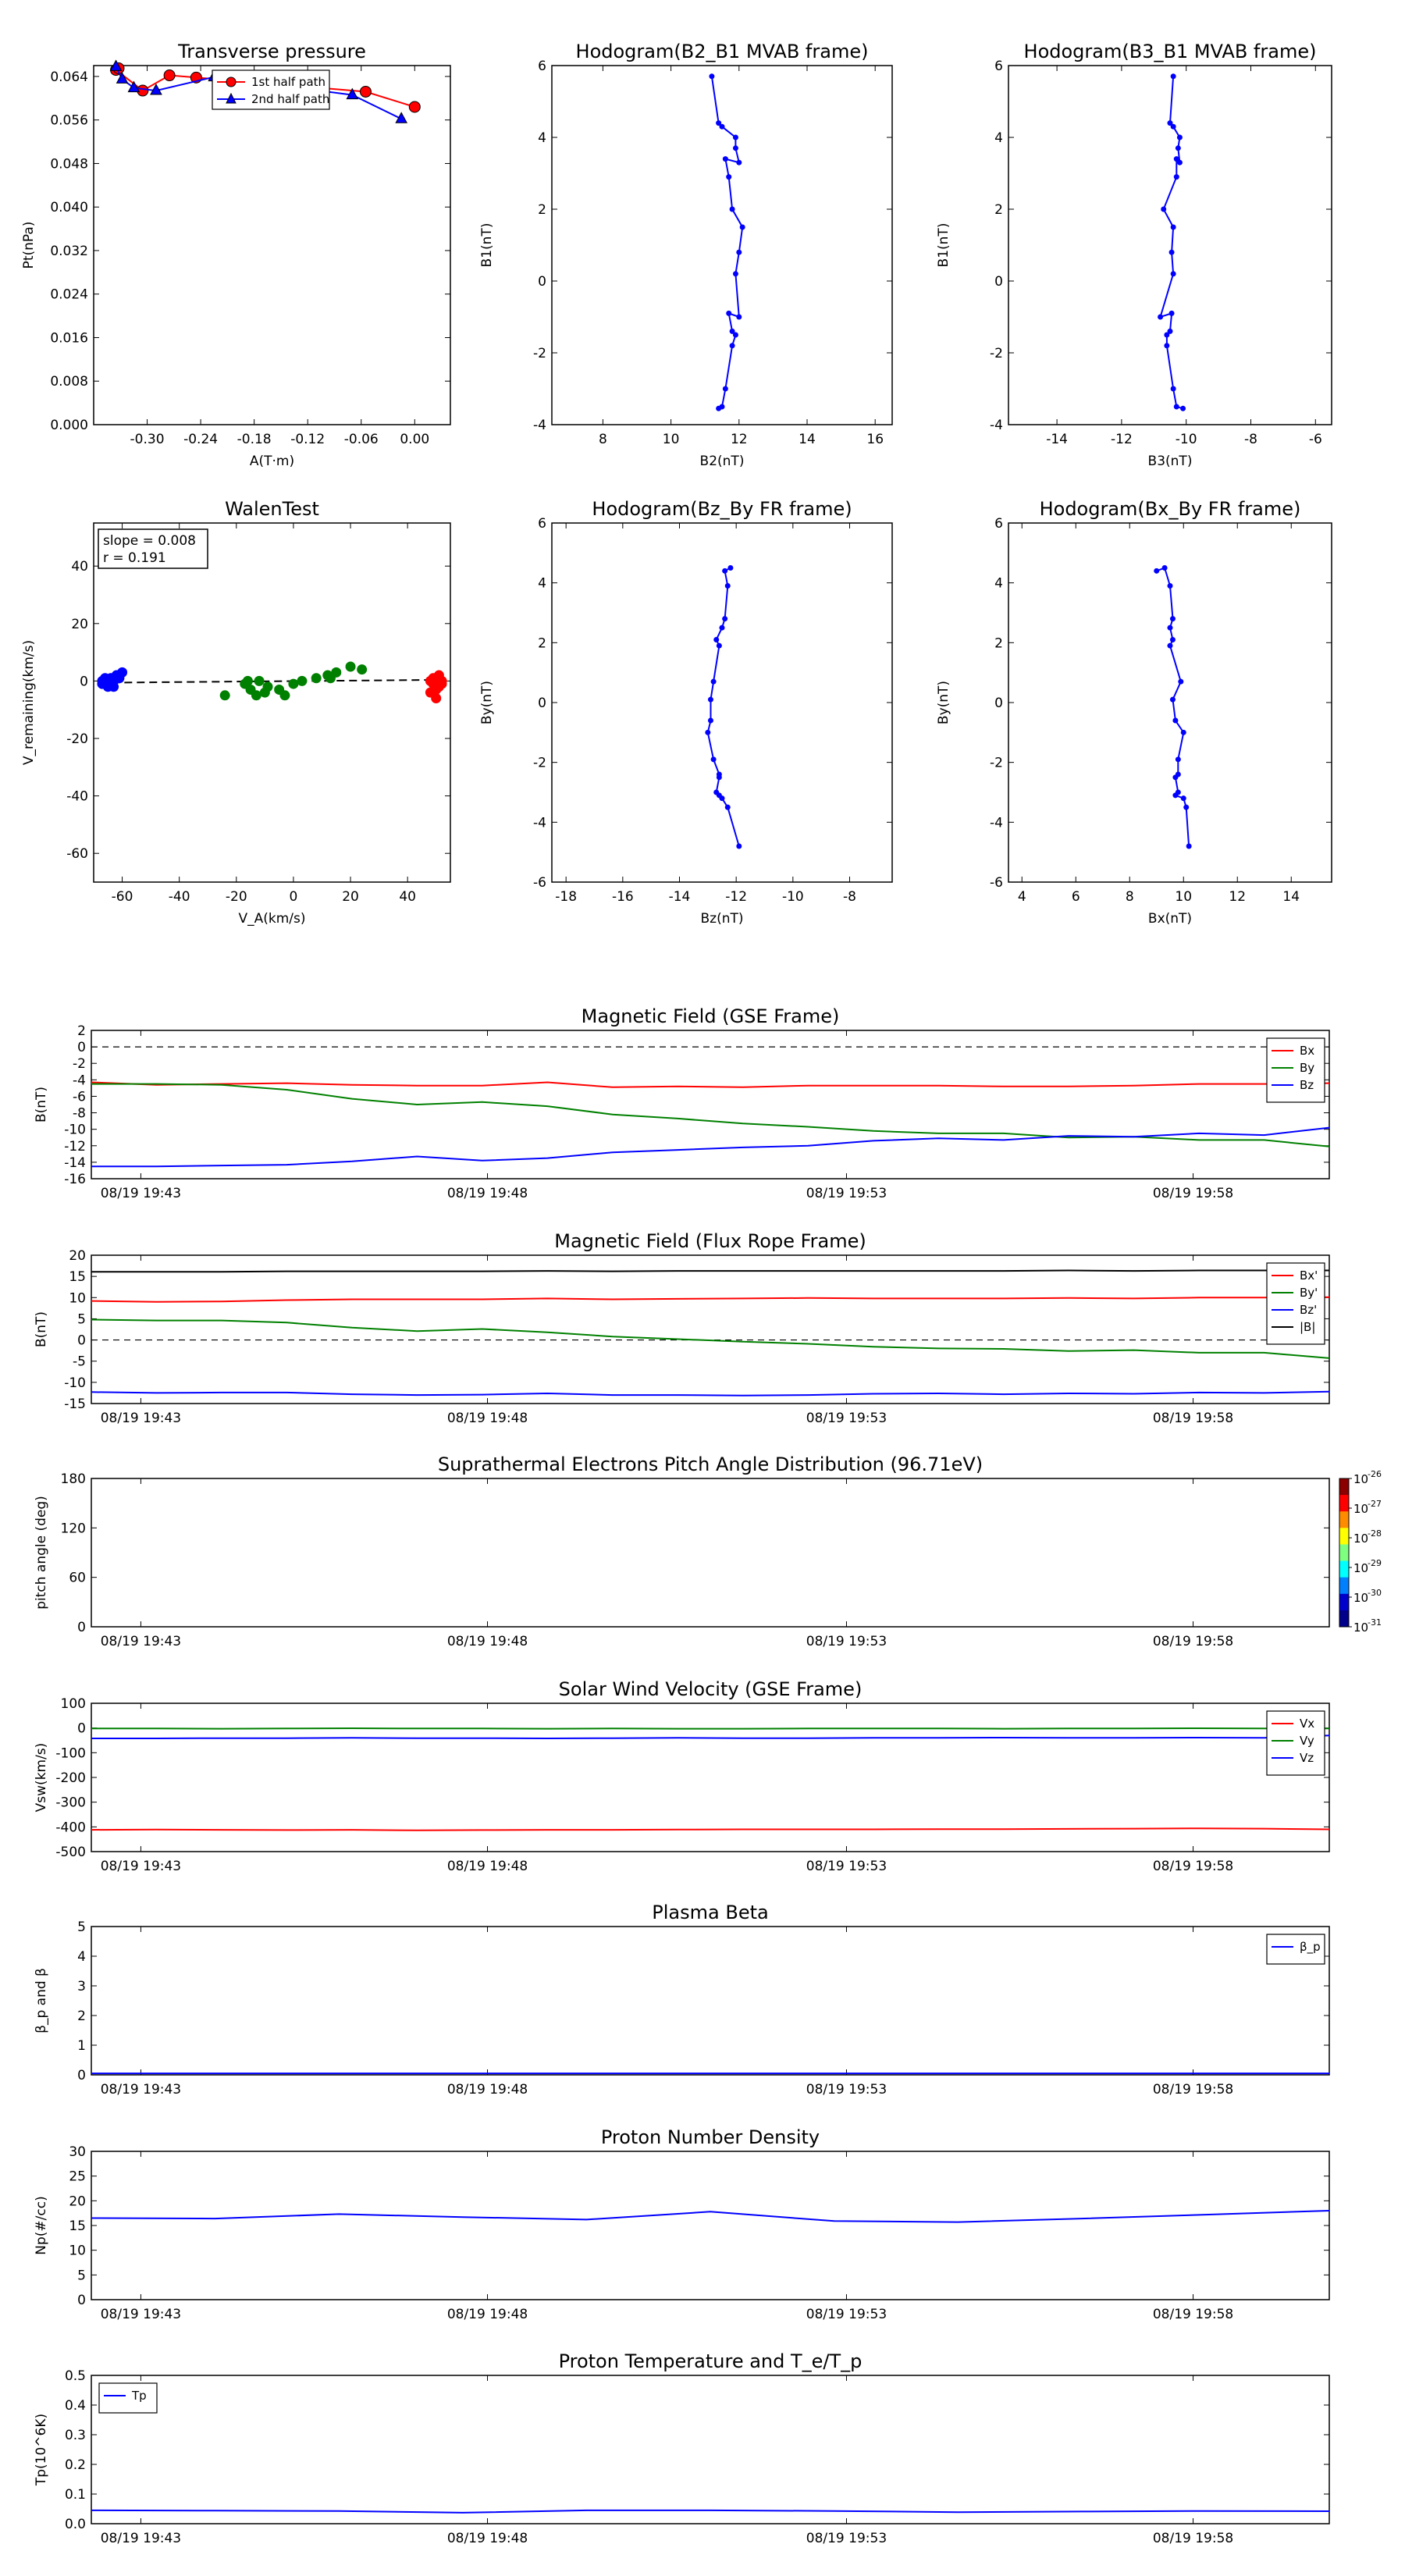  What do you see at coordinates (740, 439) in the screenshot?
I see `x-tick-label: 12` at bounding box center [740, 439].